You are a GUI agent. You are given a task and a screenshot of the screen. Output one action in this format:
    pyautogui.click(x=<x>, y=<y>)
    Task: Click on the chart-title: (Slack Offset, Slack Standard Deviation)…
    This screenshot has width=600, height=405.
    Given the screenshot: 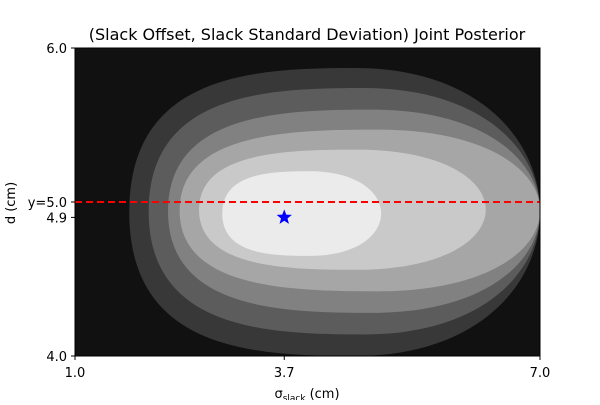 What is the action you would take?
    pyautogui.click(x=307, y=34)
    